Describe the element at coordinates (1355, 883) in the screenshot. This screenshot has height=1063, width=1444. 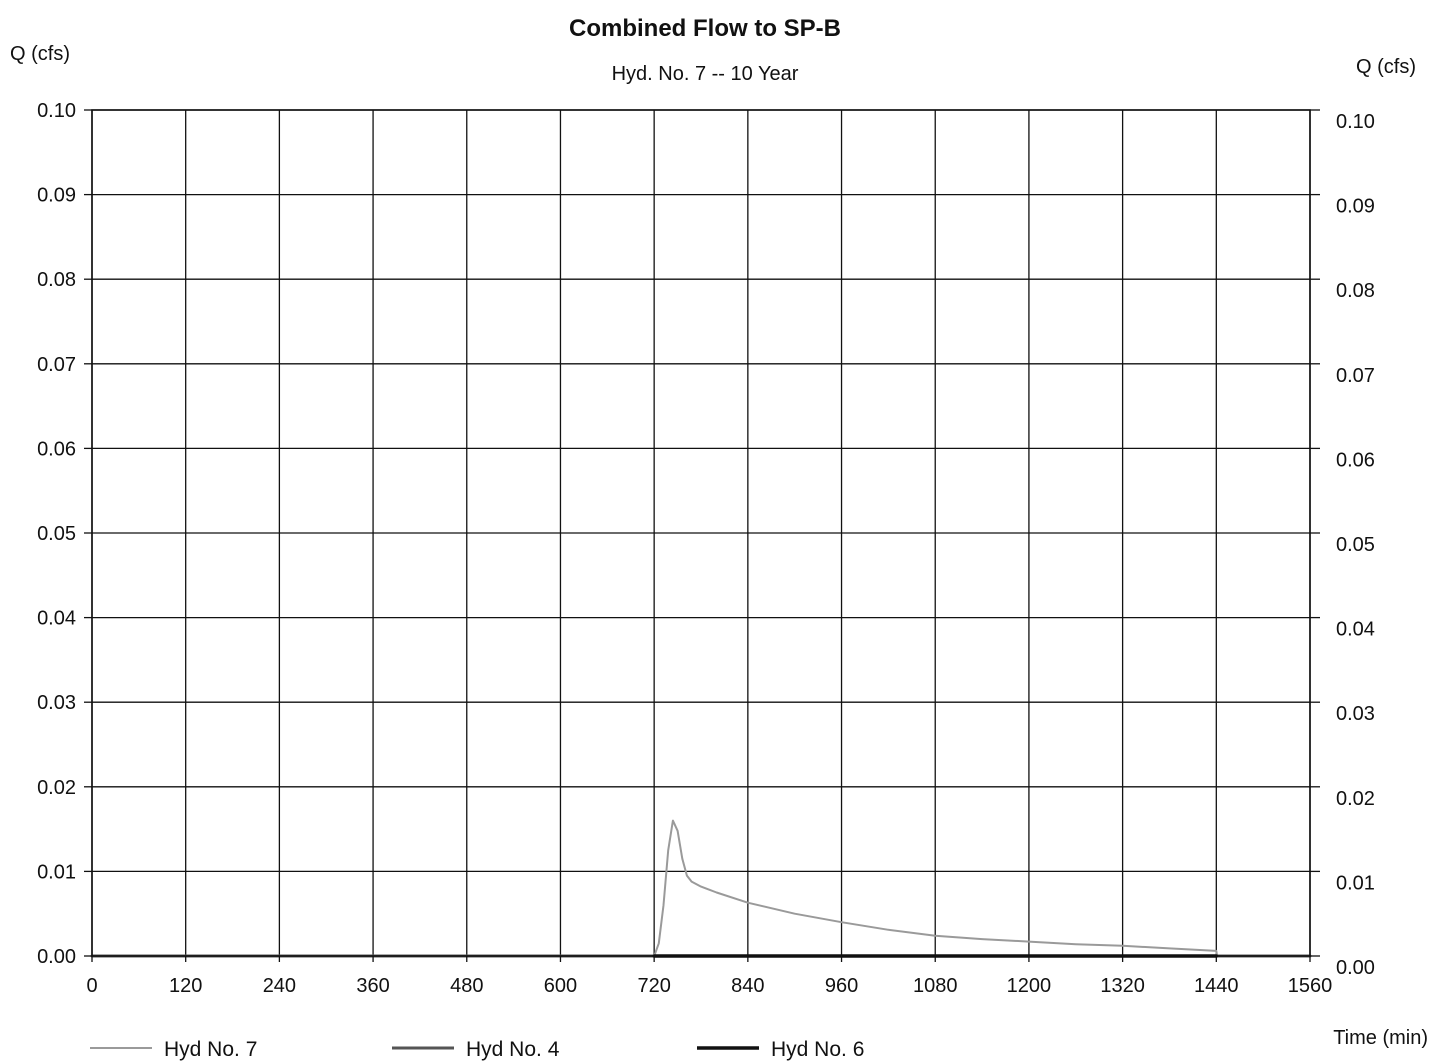
I see `y-tick-label-right: 0.01` at that location.